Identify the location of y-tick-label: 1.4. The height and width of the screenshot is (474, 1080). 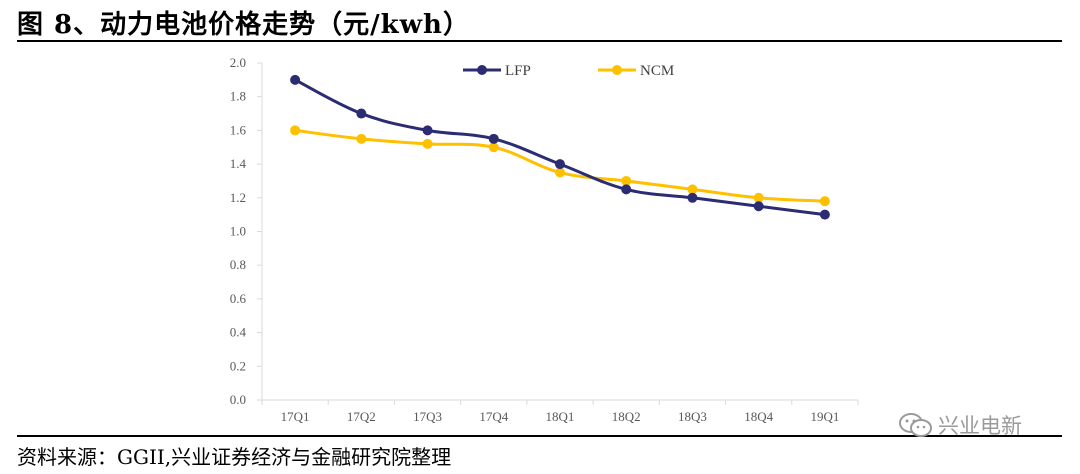
(238, 163).